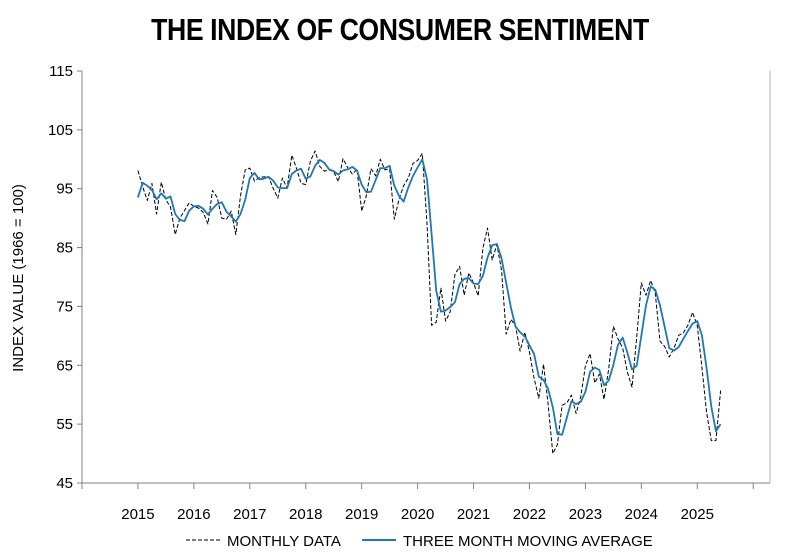  What do you see at coordinates (249, 514) in the screenshot?
I see `x-tick-label: 2017` at bounding box center [249, 514].